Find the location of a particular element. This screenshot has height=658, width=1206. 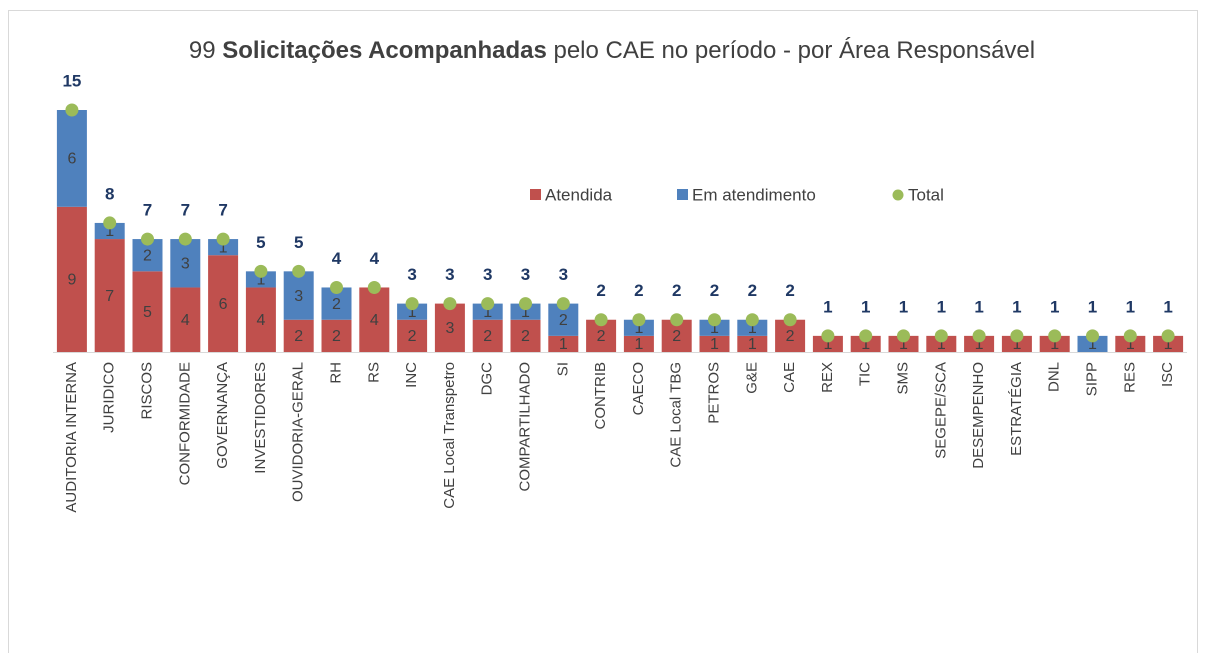

x-tick-label: SI is located at coordinates (562, 369).